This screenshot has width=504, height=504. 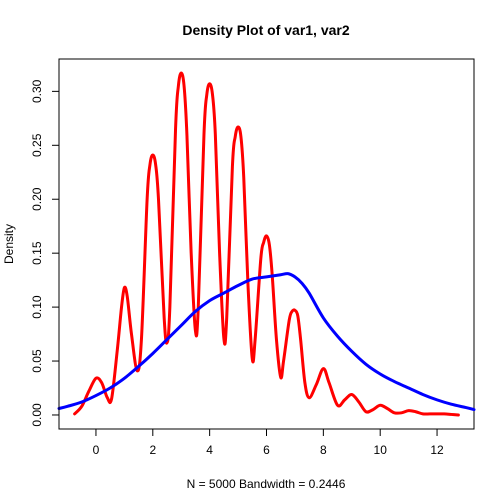 What do you see at coordinates (96, 450) in the screenshot?
I see `x-tick-label: 0` at bounding box center [96, 450].